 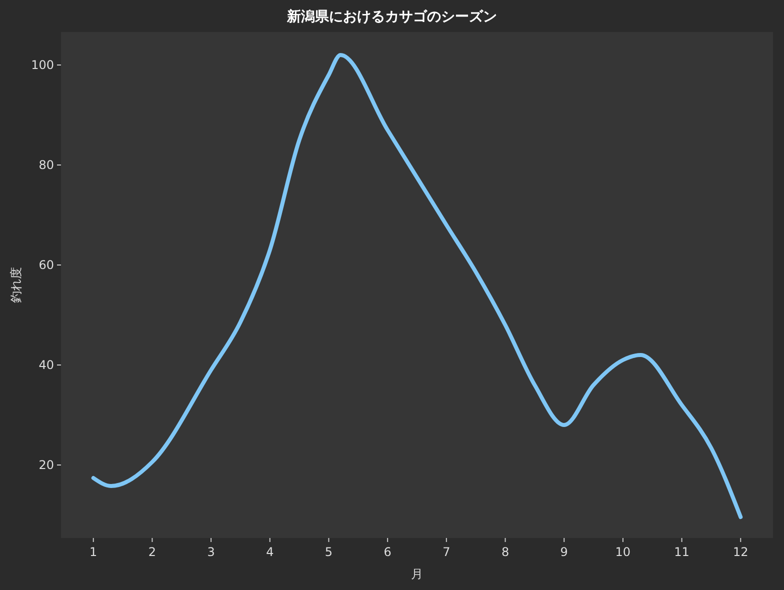 What do you see at coordinates (46, 265) in the screenshot?
I see `y-tick-label: 60` at bounding box center [46, 265].